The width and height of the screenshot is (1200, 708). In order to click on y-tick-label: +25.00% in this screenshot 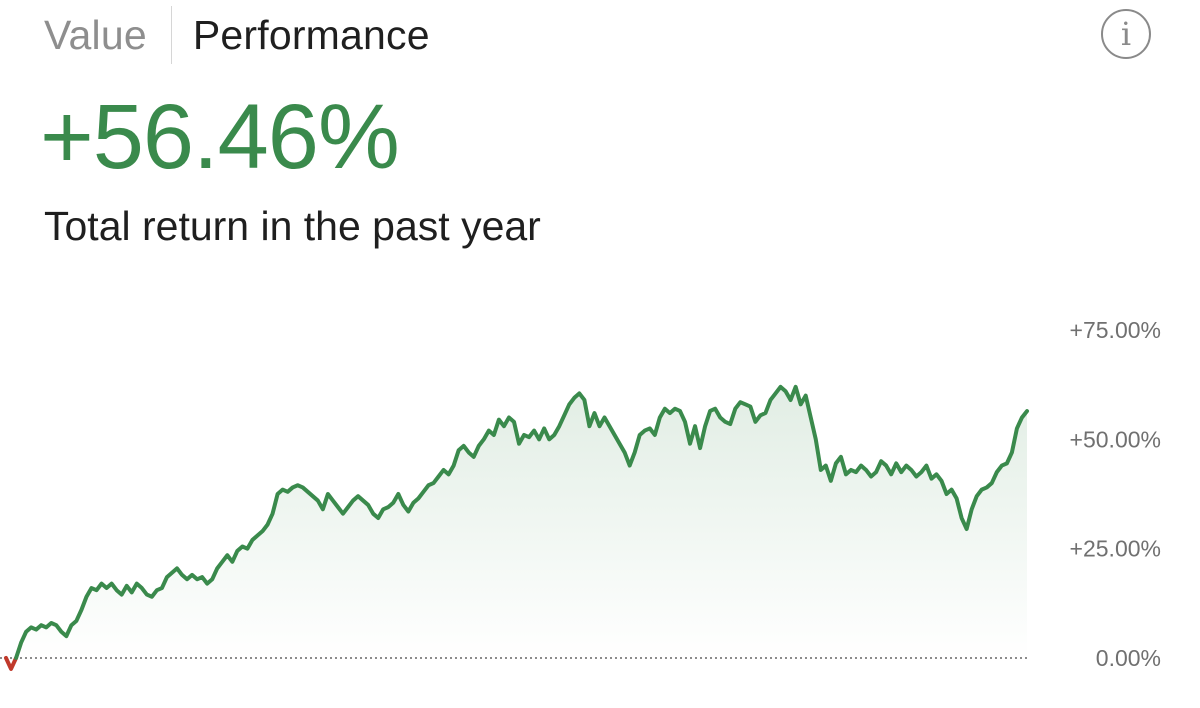, I will do `click(1115, 549)`.